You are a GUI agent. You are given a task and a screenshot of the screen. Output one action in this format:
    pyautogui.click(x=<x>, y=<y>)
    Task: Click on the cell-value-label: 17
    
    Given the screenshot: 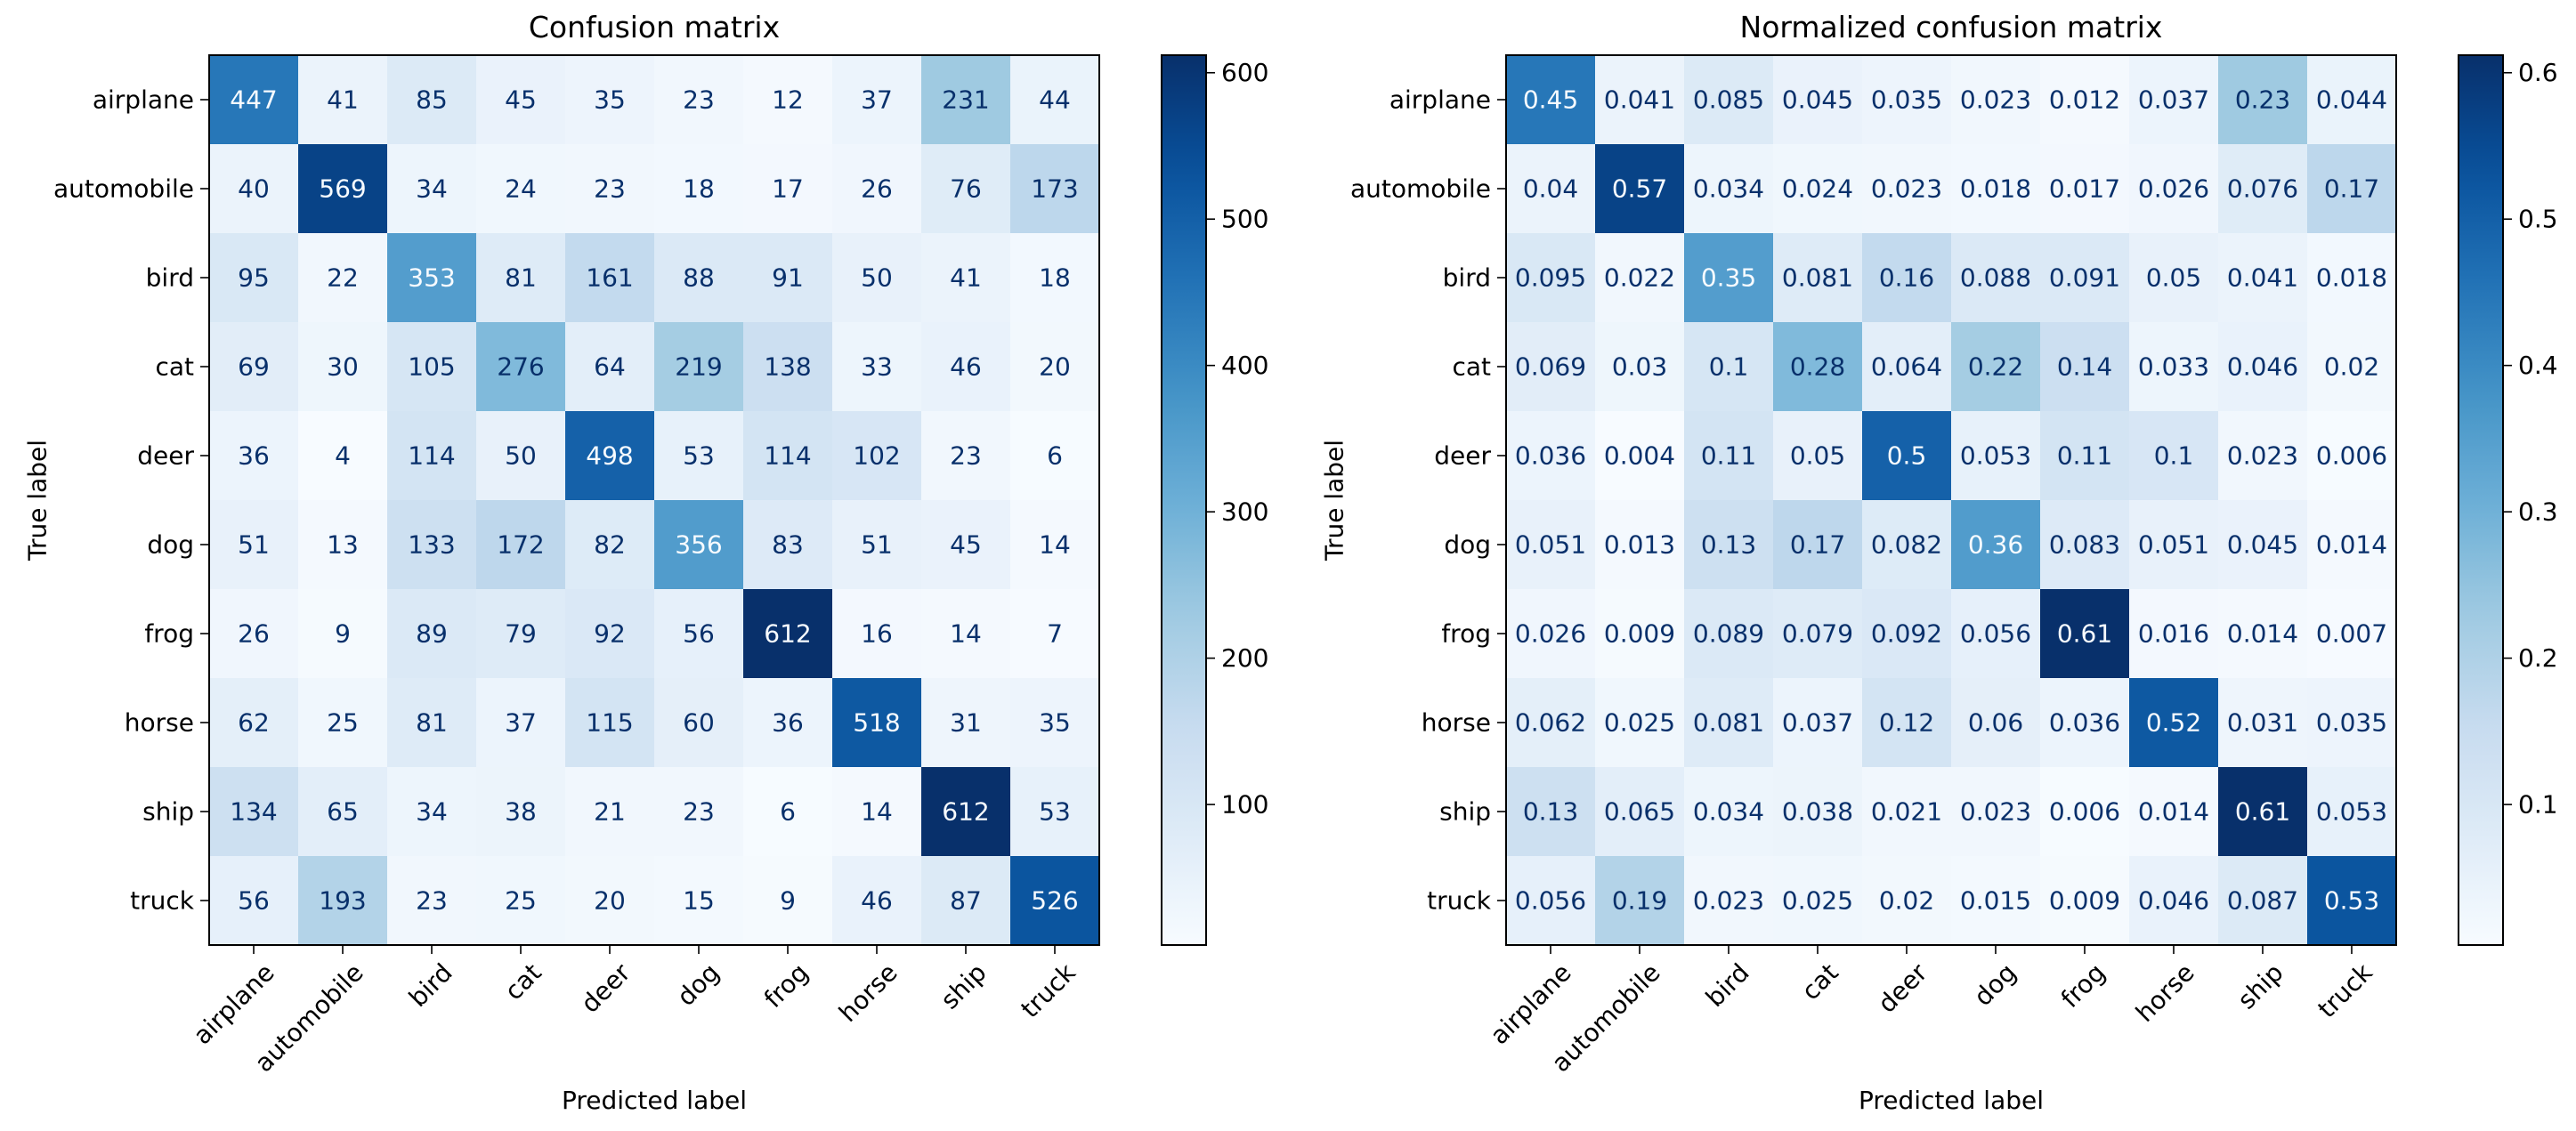 What is the action you would take?
    pyautogui.click(x=788, y=189)
    